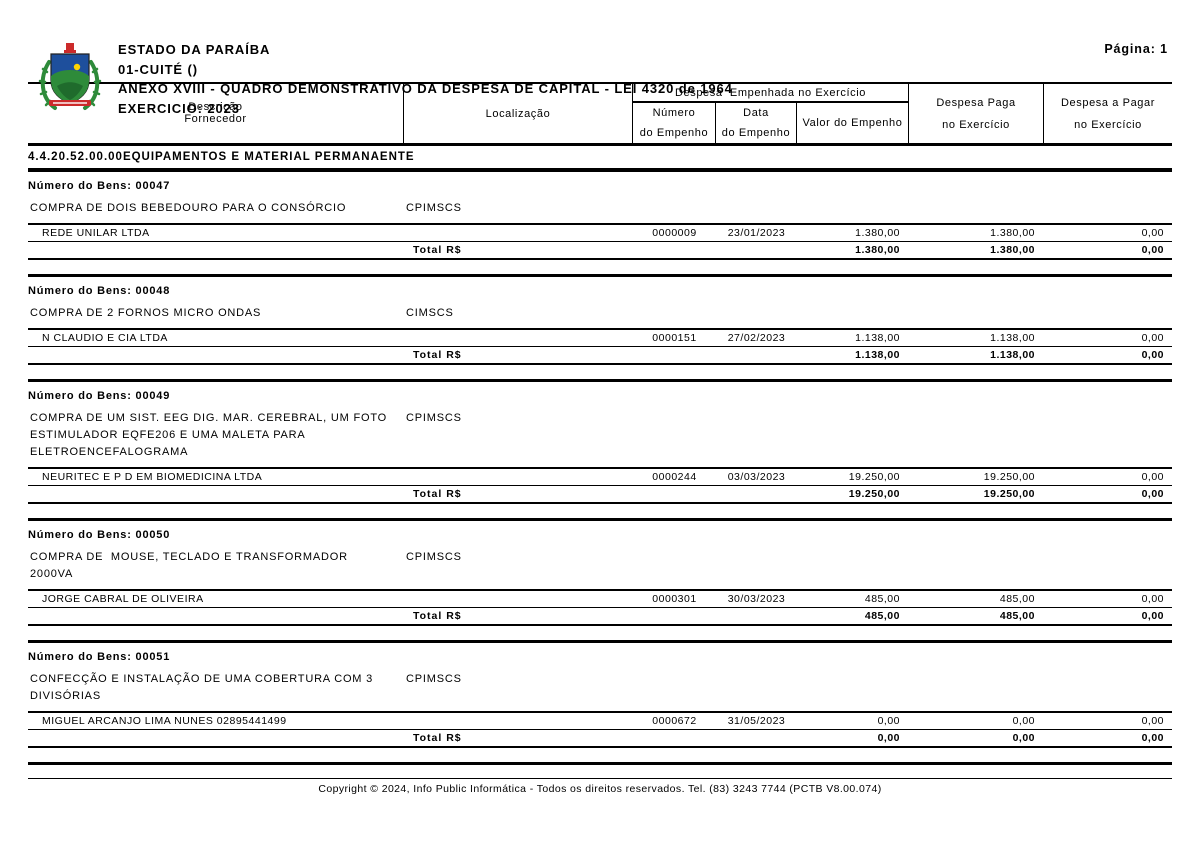 Image resolution: width=1200 pixels, height=848 pixels. What do you see at coordinates (852, 123) in the screenshot?
I see `column-header-valor-empenho: Valor do Empenho` at bounding box center [852, 123].